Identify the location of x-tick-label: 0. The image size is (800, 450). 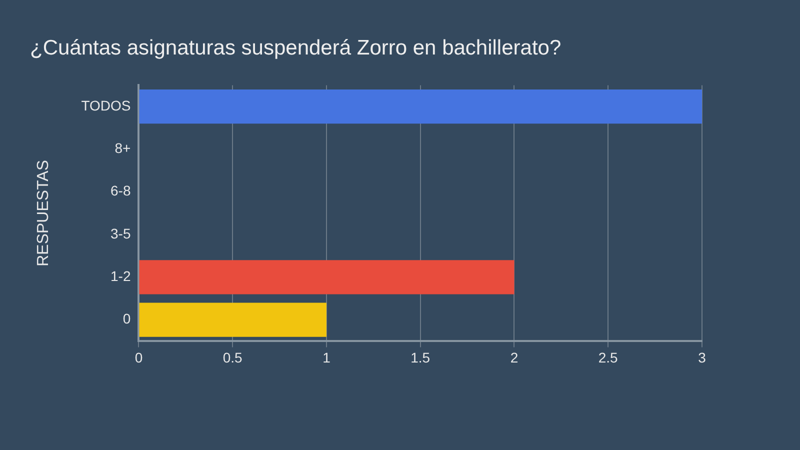
(138, 357).